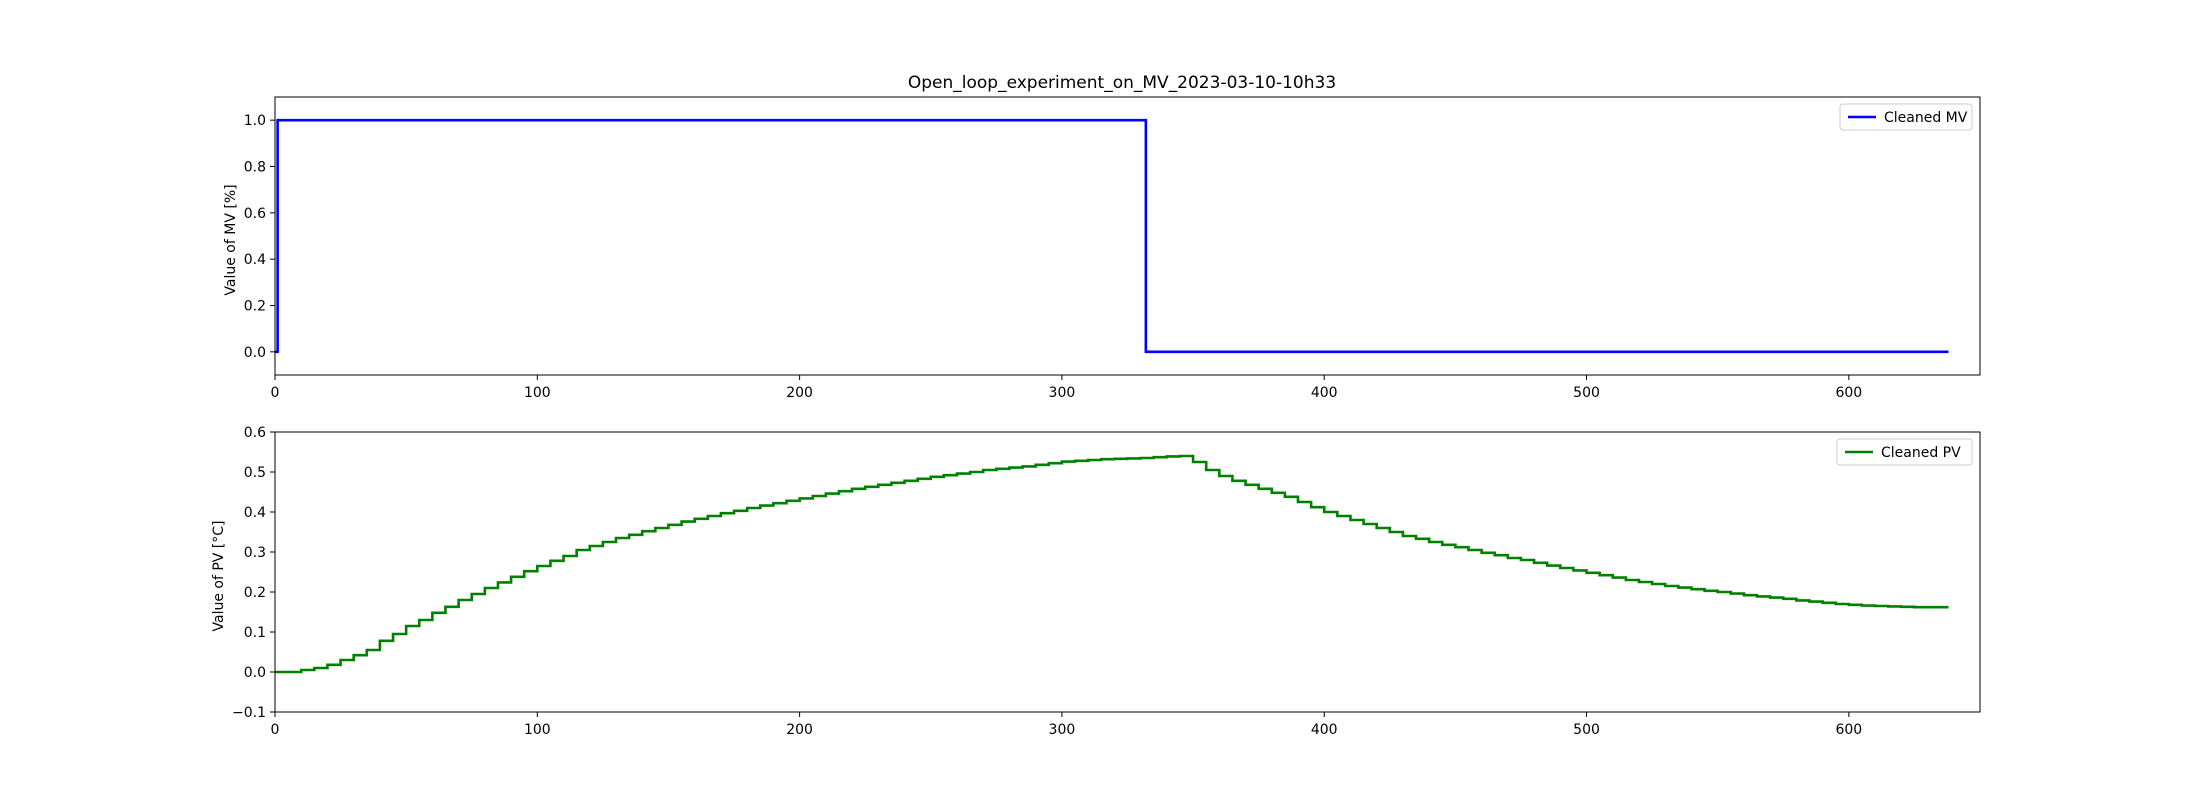 This screenshot has width=2200, height=800. I want to click on legend-label: Cleaned PV, so click(1921, 453).